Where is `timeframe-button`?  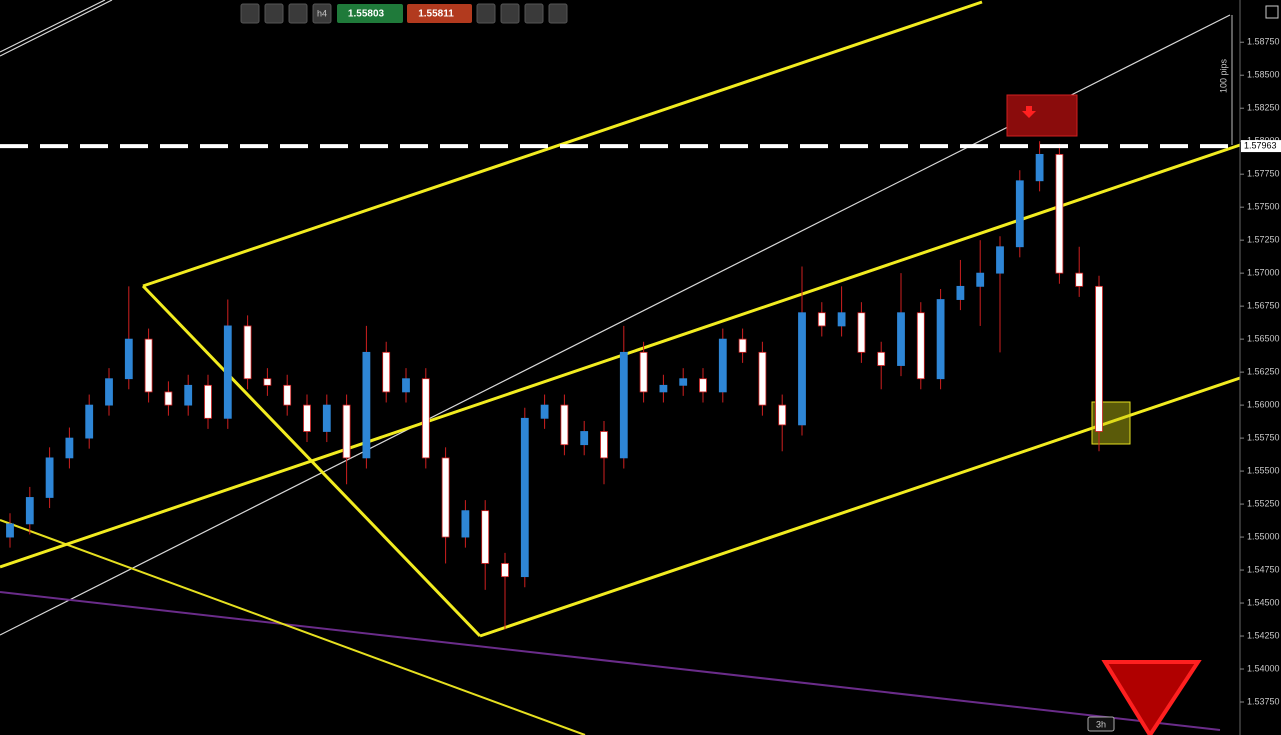 timeframe-button is located at coordinates (322, 13).